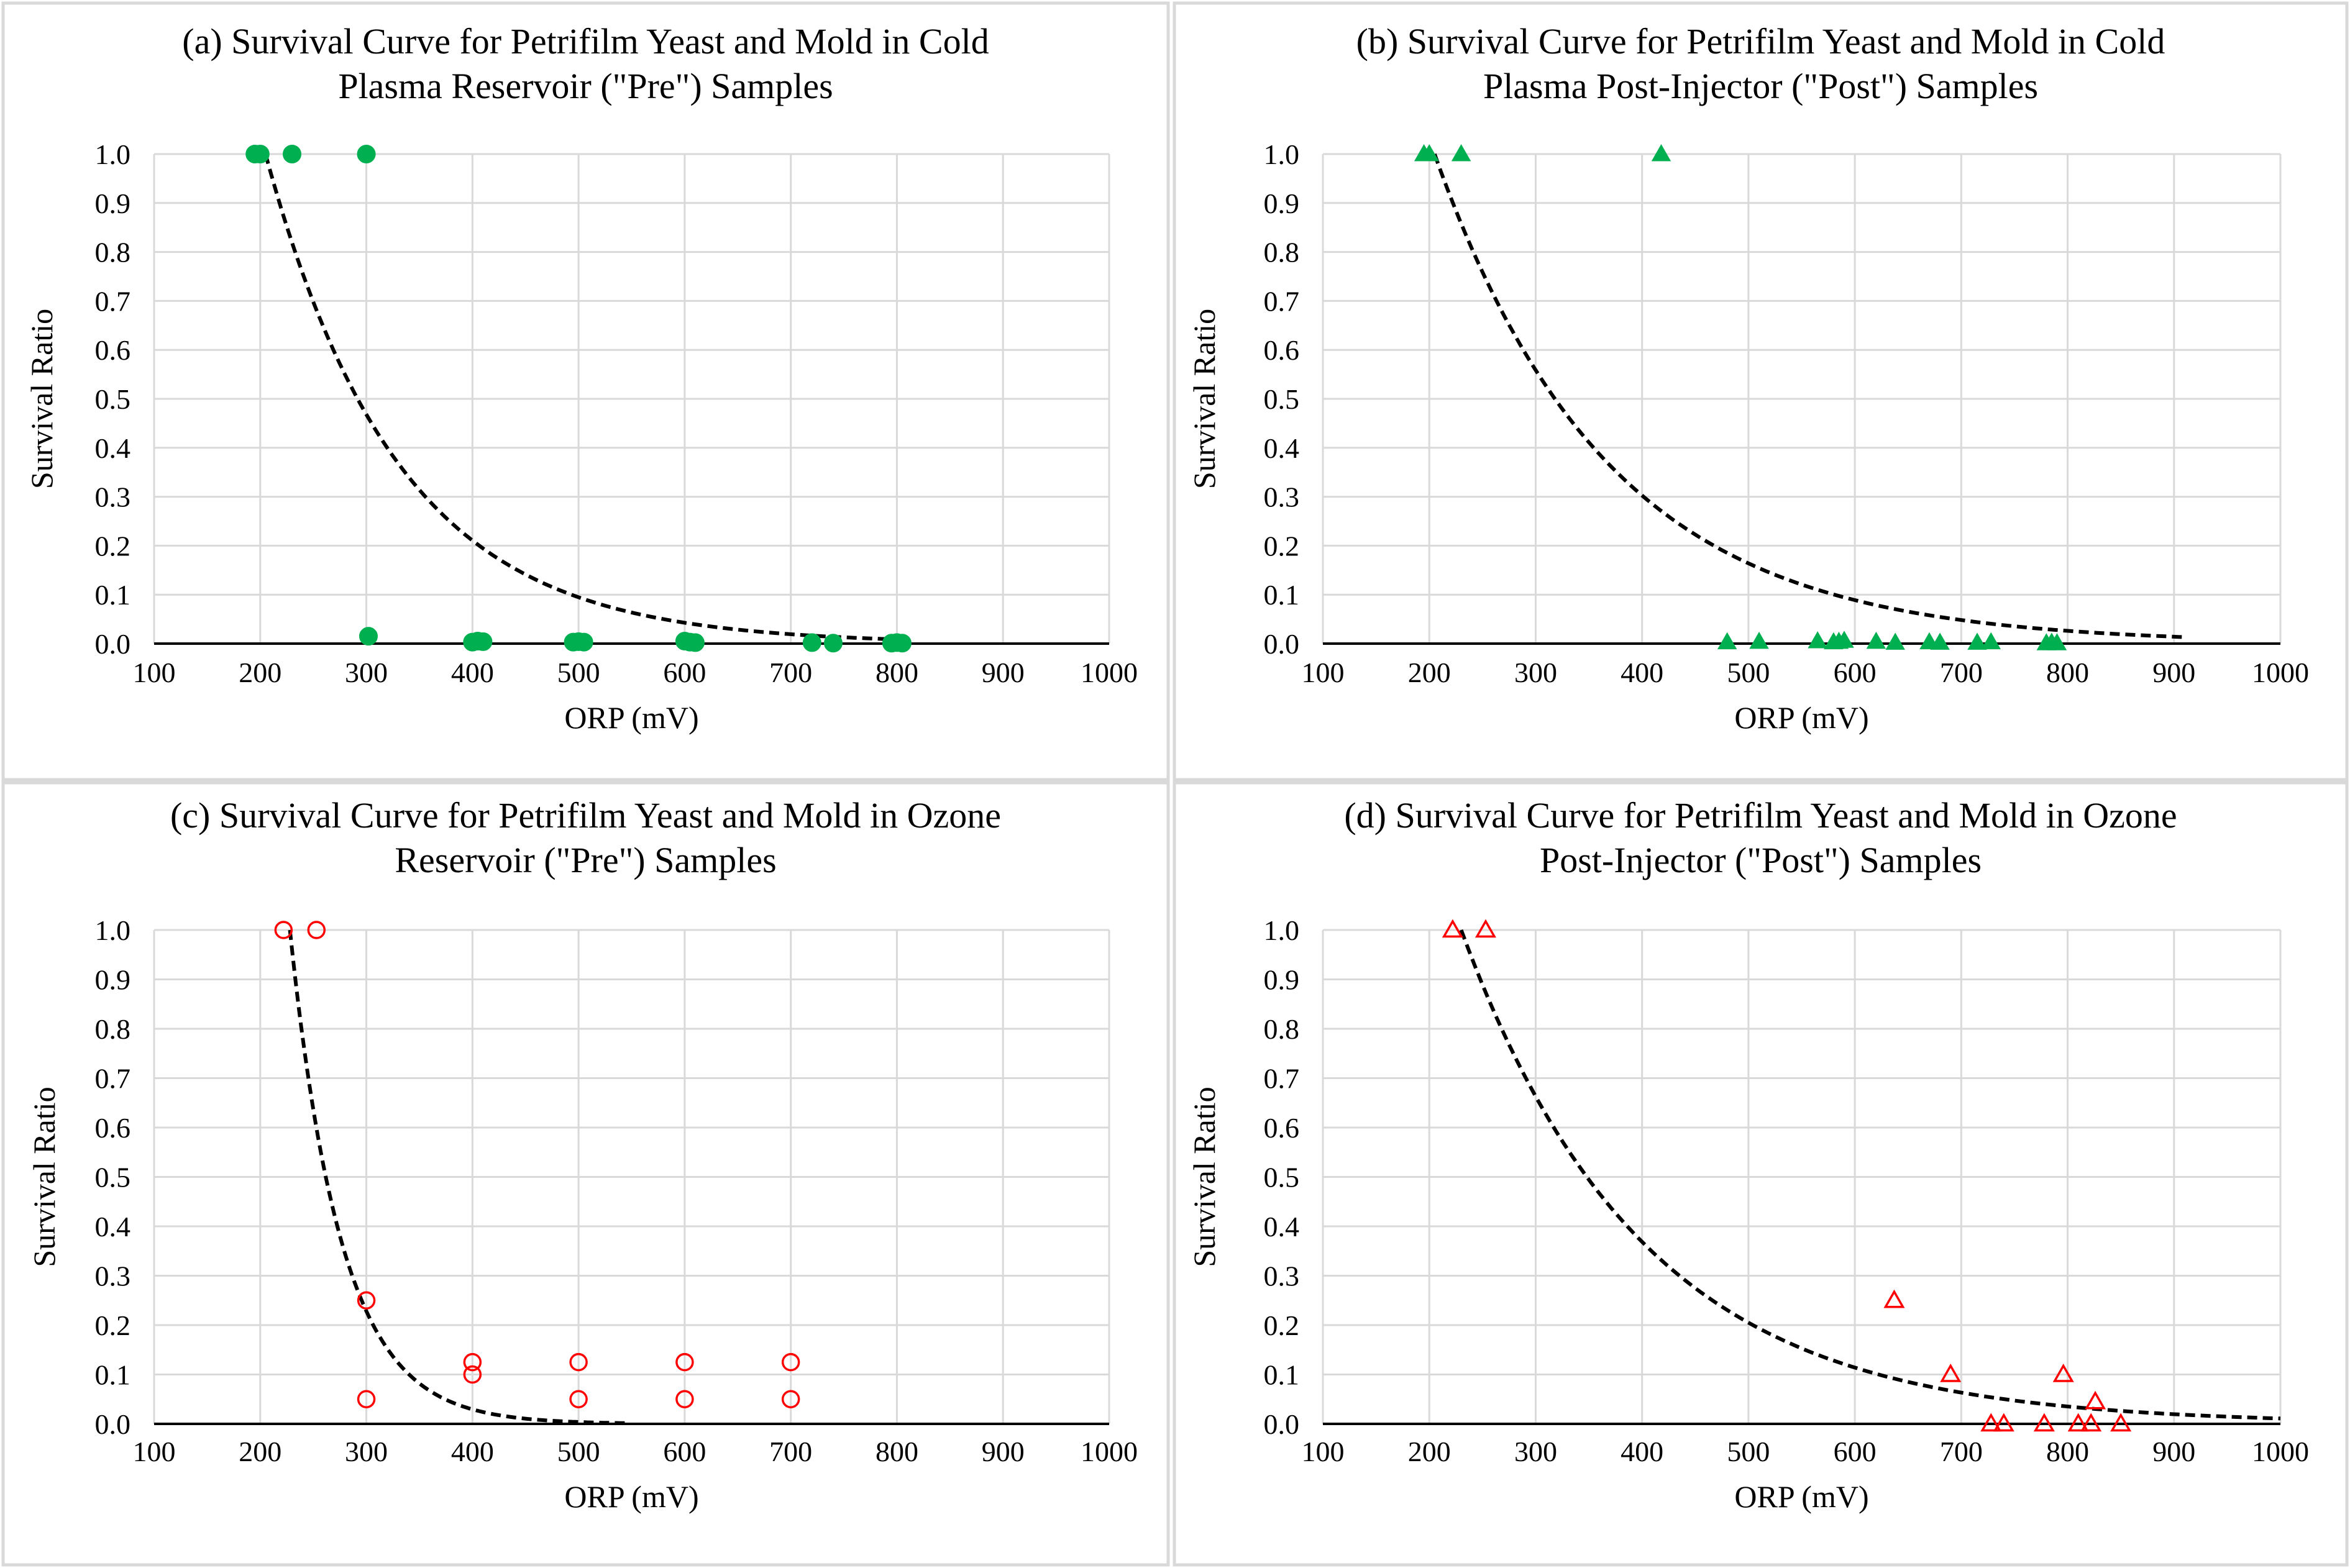 This screenshot has width=2350, height=1568. Describe the element at coordinates (2174, 1451) in the screenshot. I see `x-tick-label: 900` at that location.